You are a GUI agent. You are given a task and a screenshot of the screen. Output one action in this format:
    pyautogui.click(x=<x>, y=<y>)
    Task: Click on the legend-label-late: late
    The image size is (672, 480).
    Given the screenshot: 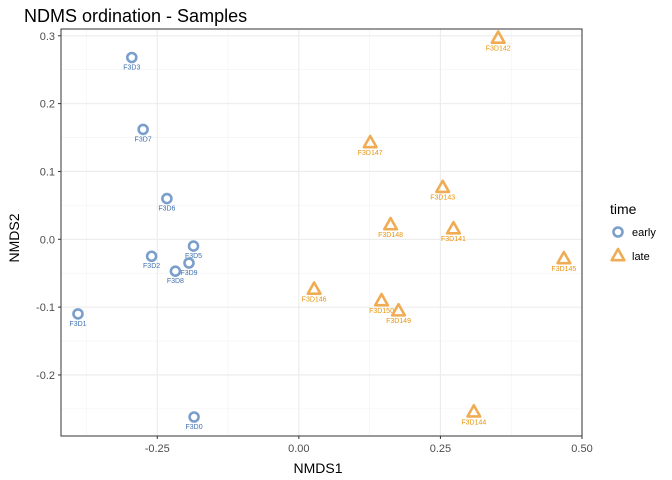 What is the action you would take?
    pyautogui.click(x=641, y=257)
    